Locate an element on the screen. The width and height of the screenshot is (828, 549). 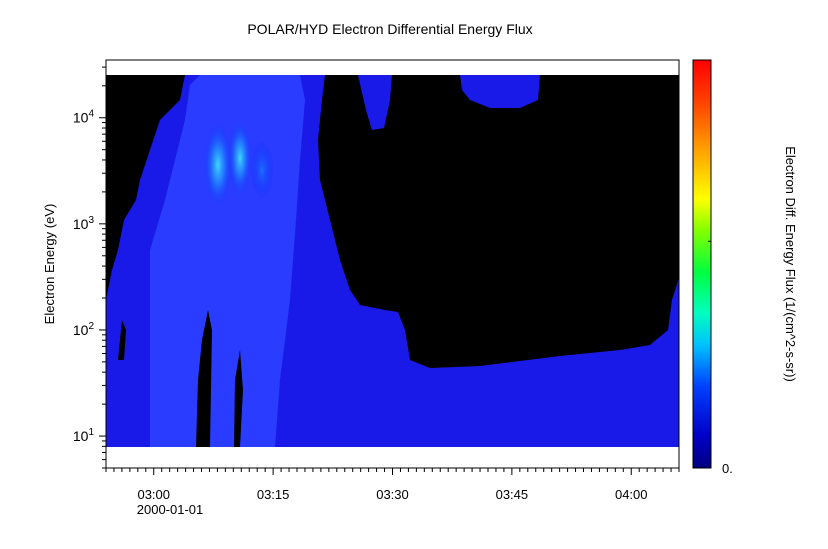
colorbar-ticks: 0.5×10⁷10×10⁷15×10⁷ is located at coordinates (713, 358).